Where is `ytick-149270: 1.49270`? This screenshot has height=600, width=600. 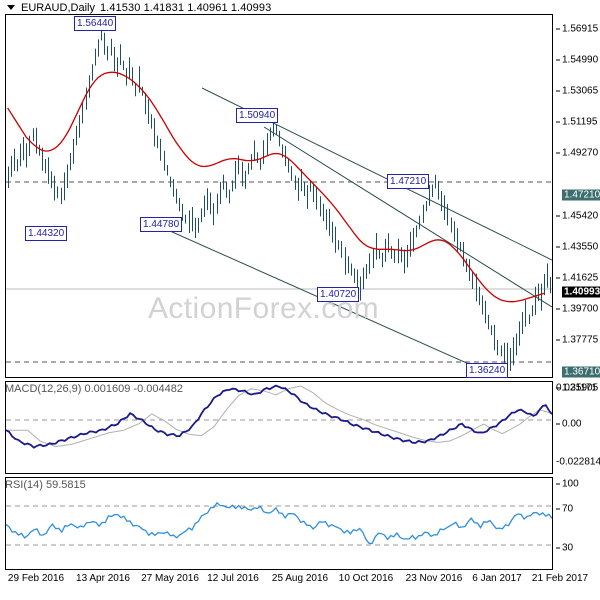
ytick-149270: 1.49270 is located at coordinates (577, 153).